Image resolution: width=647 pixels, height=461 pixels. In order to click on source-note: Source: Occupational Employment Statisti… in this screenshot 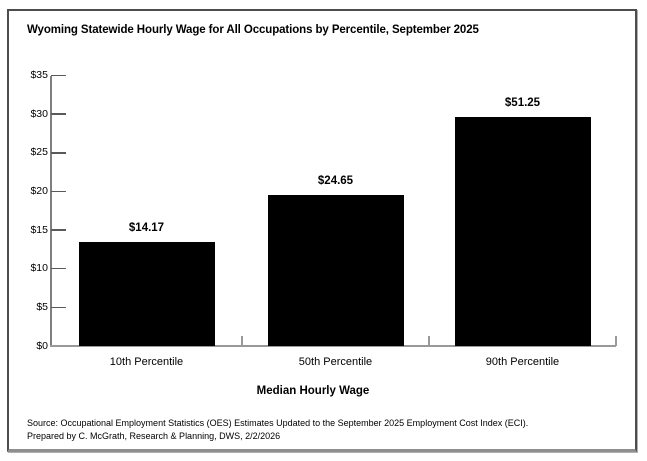, I will do `click(277, 430)`.